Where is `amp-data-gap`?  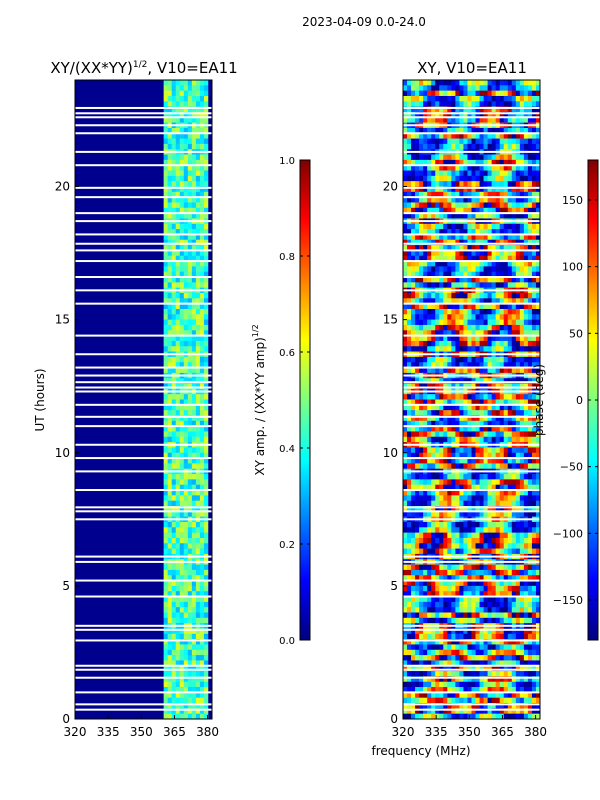 amp-data-gap is located at coordinates (143, 404).